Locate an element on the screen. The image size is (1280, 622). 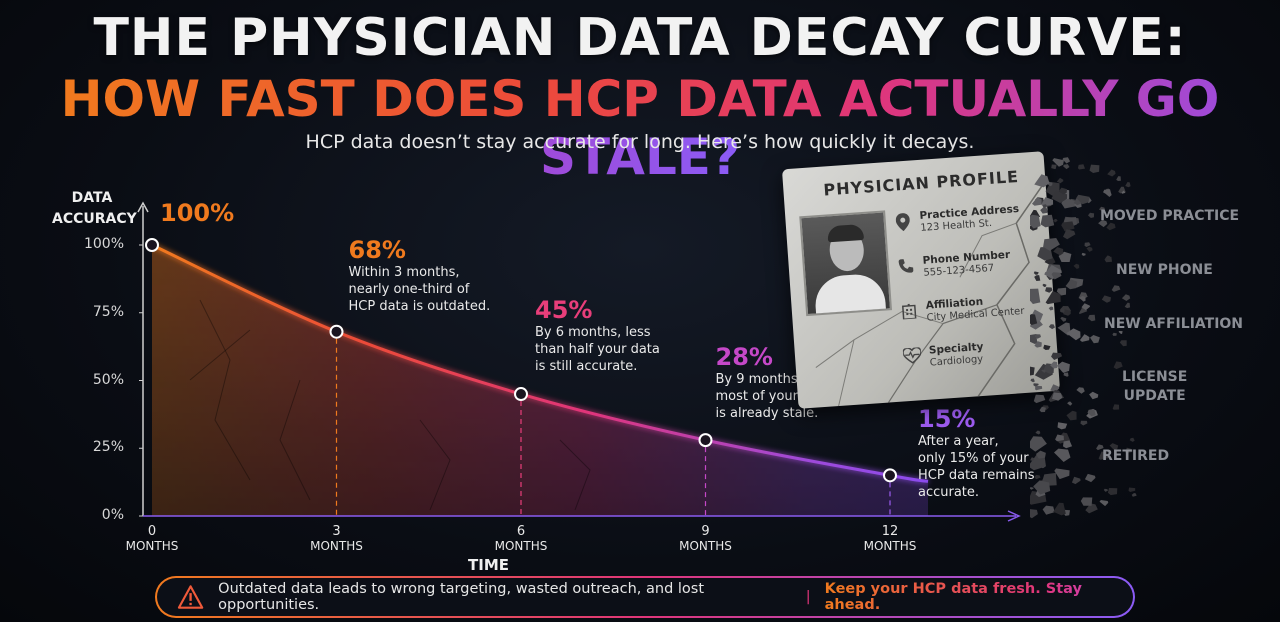
x-tick-label: 3 MONTHS is located at coordinates (336, 538).